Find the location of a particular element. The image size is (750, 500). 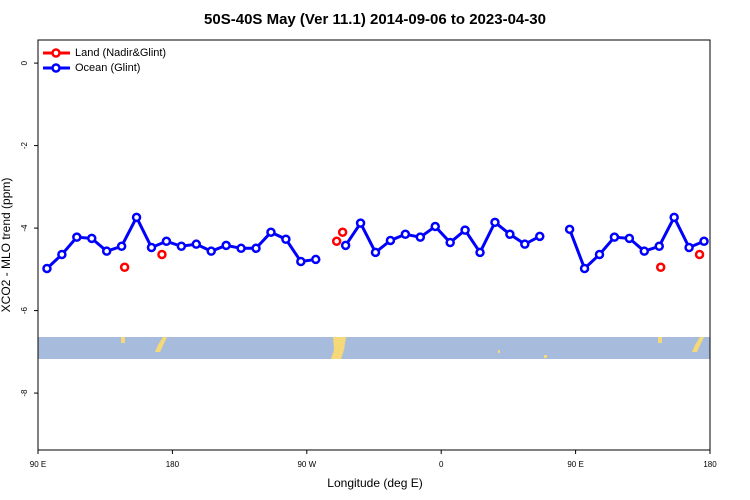

series-line is located at coordinates (375, 243).